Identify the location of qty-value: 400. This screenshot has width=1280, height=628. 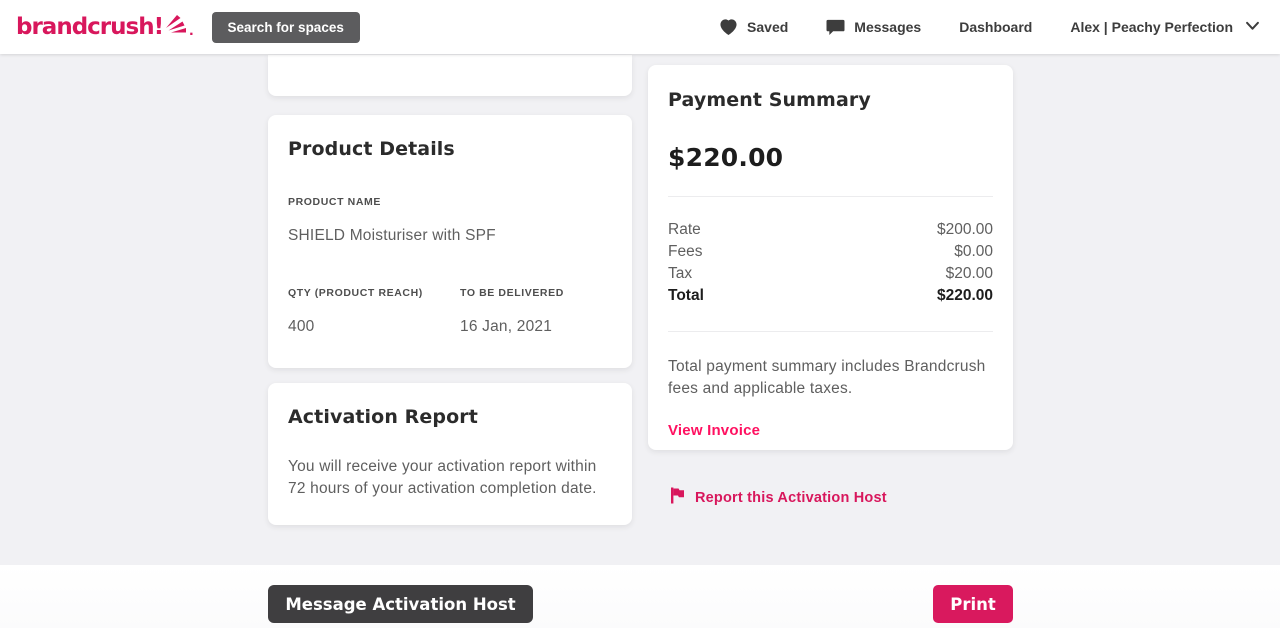
(301, 326).